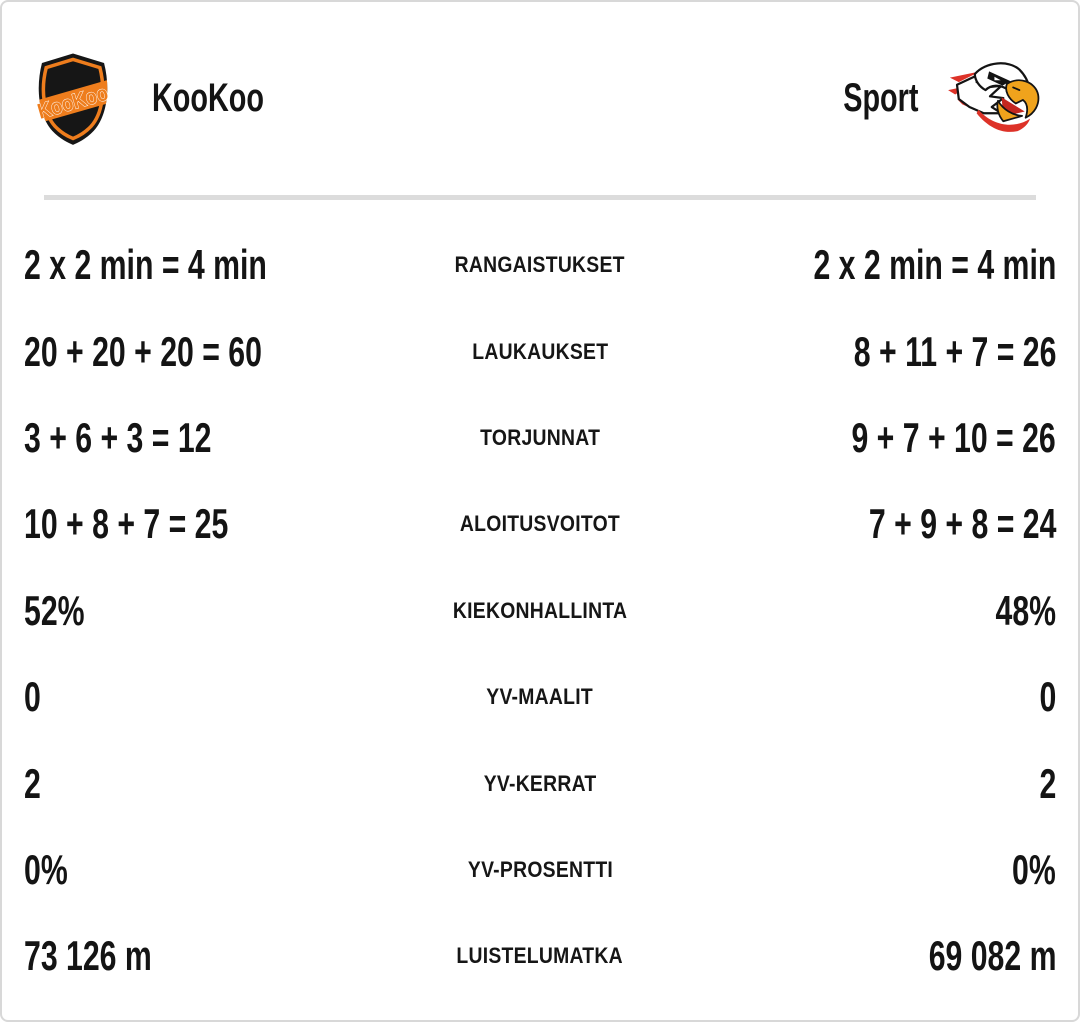 The height and width of the screenshot is (1022, 1080). Describe the element at coordinates (46, 869) in the screenshot. I see `home-value: 0%` at that location.